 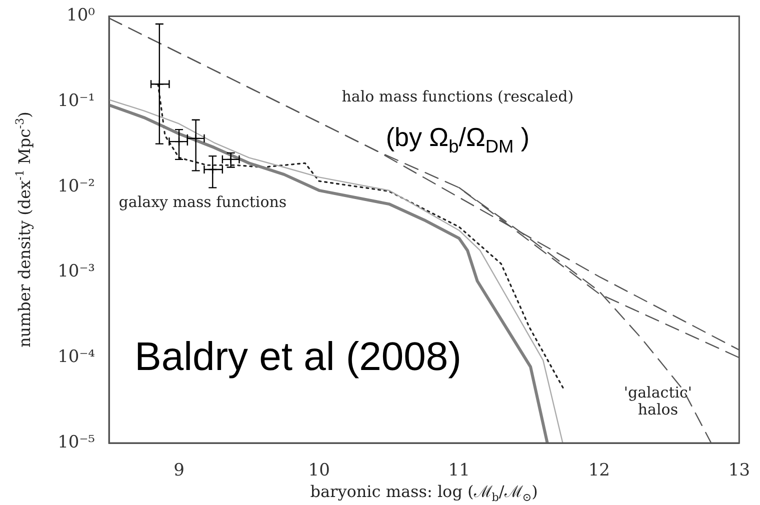 What do you see at coordinates (179, 470) in the screenshot?
I see `x-tick-label: 9` at bounding box center [179, 470].